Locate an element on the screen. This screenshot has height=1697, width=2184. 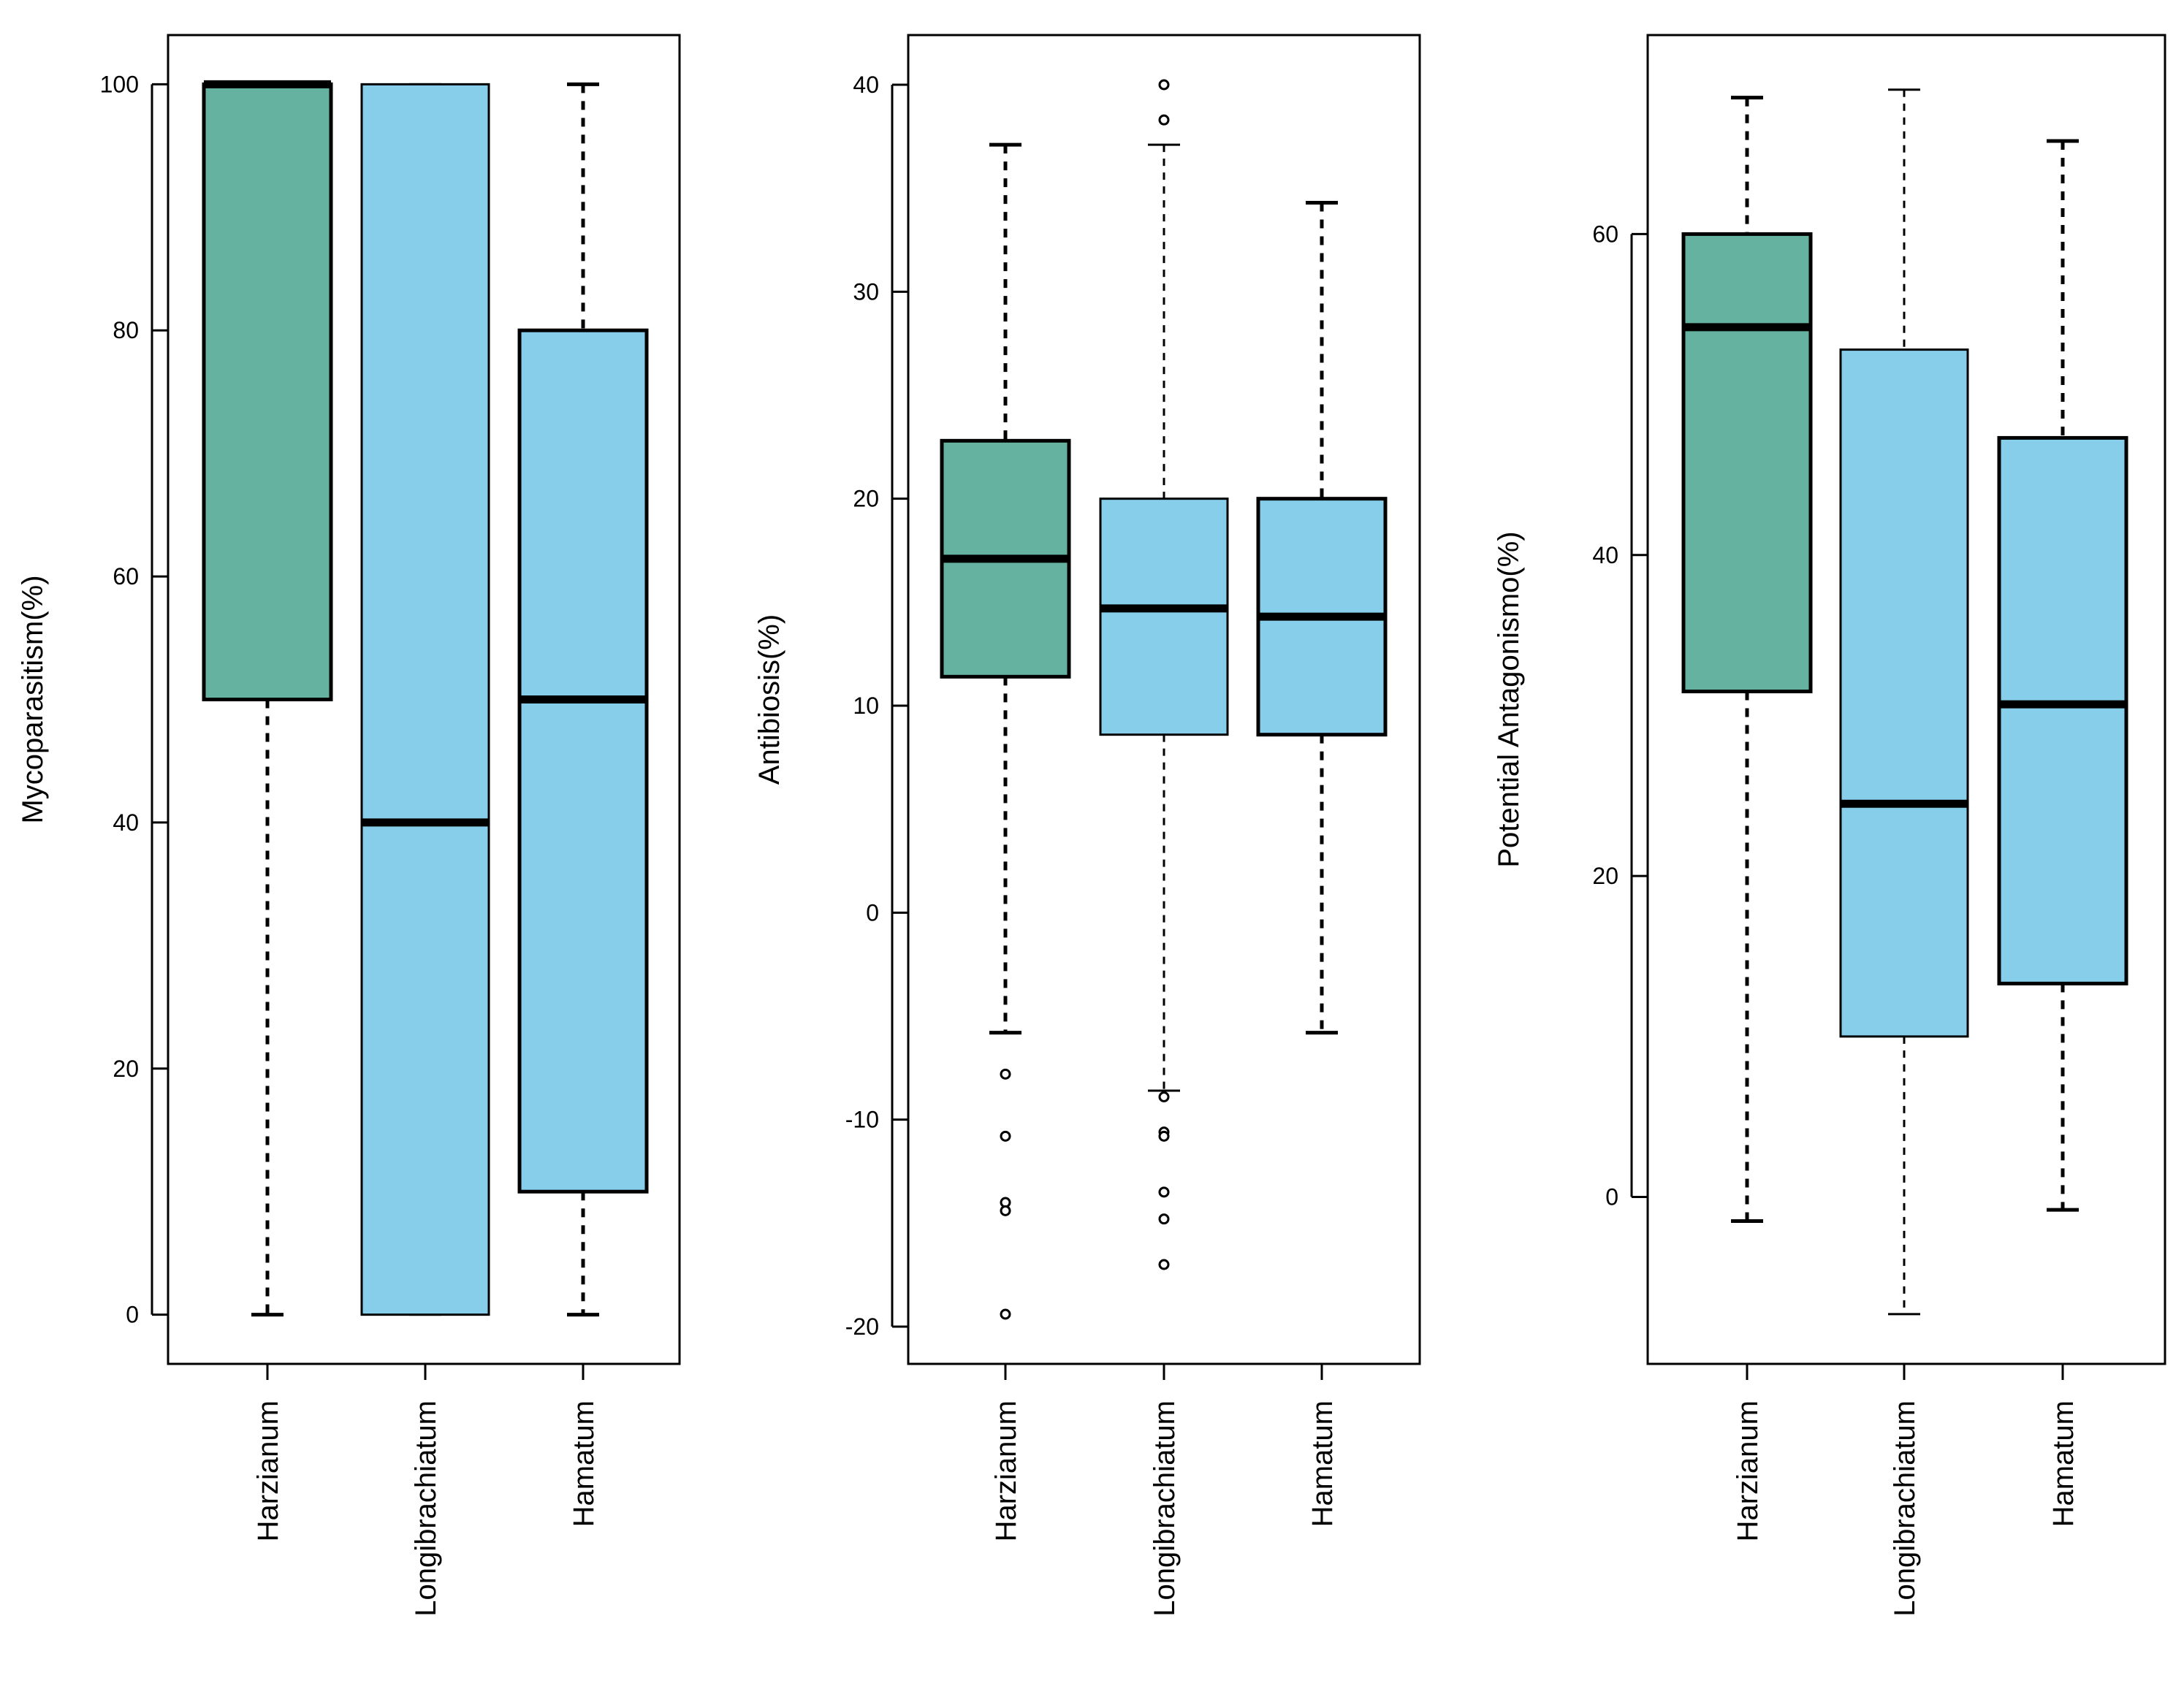
y-tick-label: 100 is located at coordinates (120, 84).